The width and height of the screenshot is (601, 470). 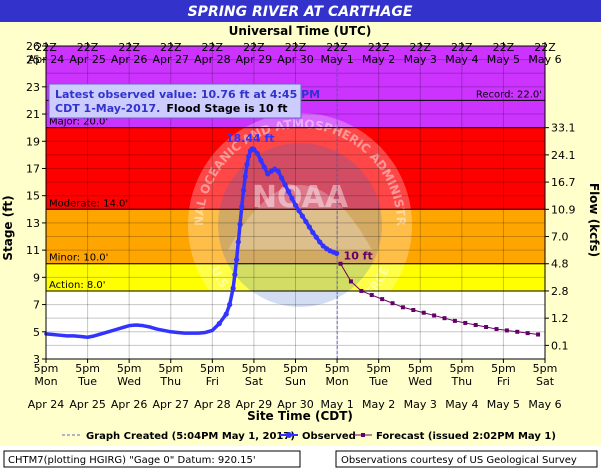 What do you see at coordinates (129, 368) in the screenshot?
I see `bottom-tick-time-2: 5pm` at bounding box center [129, 368].